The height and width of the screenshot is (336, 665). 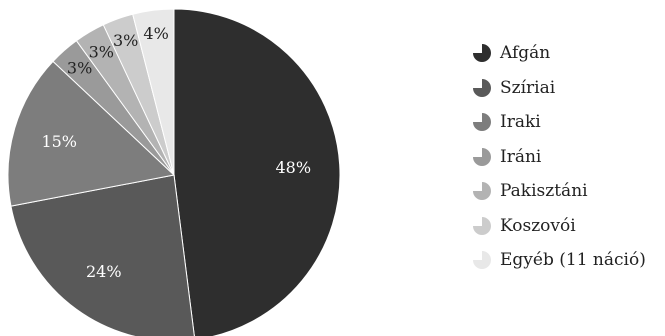 I want to click on legend-label: Iraki, so click(x=520, y=122).